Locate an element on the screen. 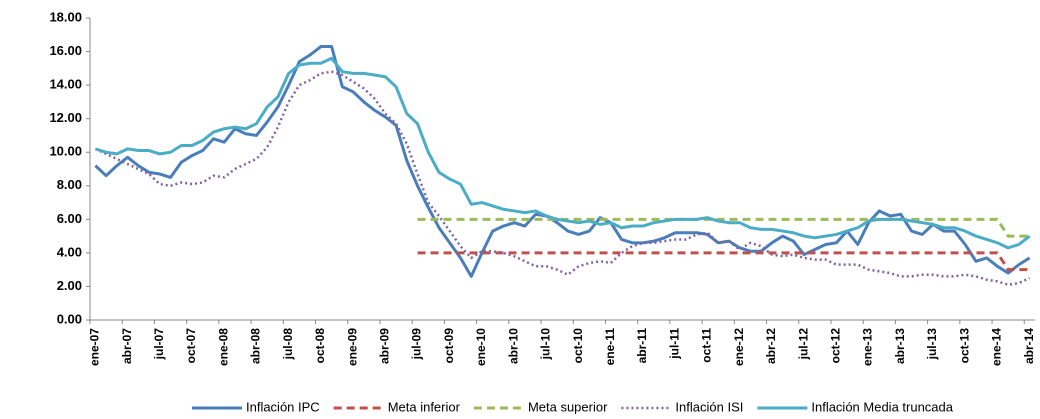  x-tick-label: abr-13 is located at coordinates (900, 346).